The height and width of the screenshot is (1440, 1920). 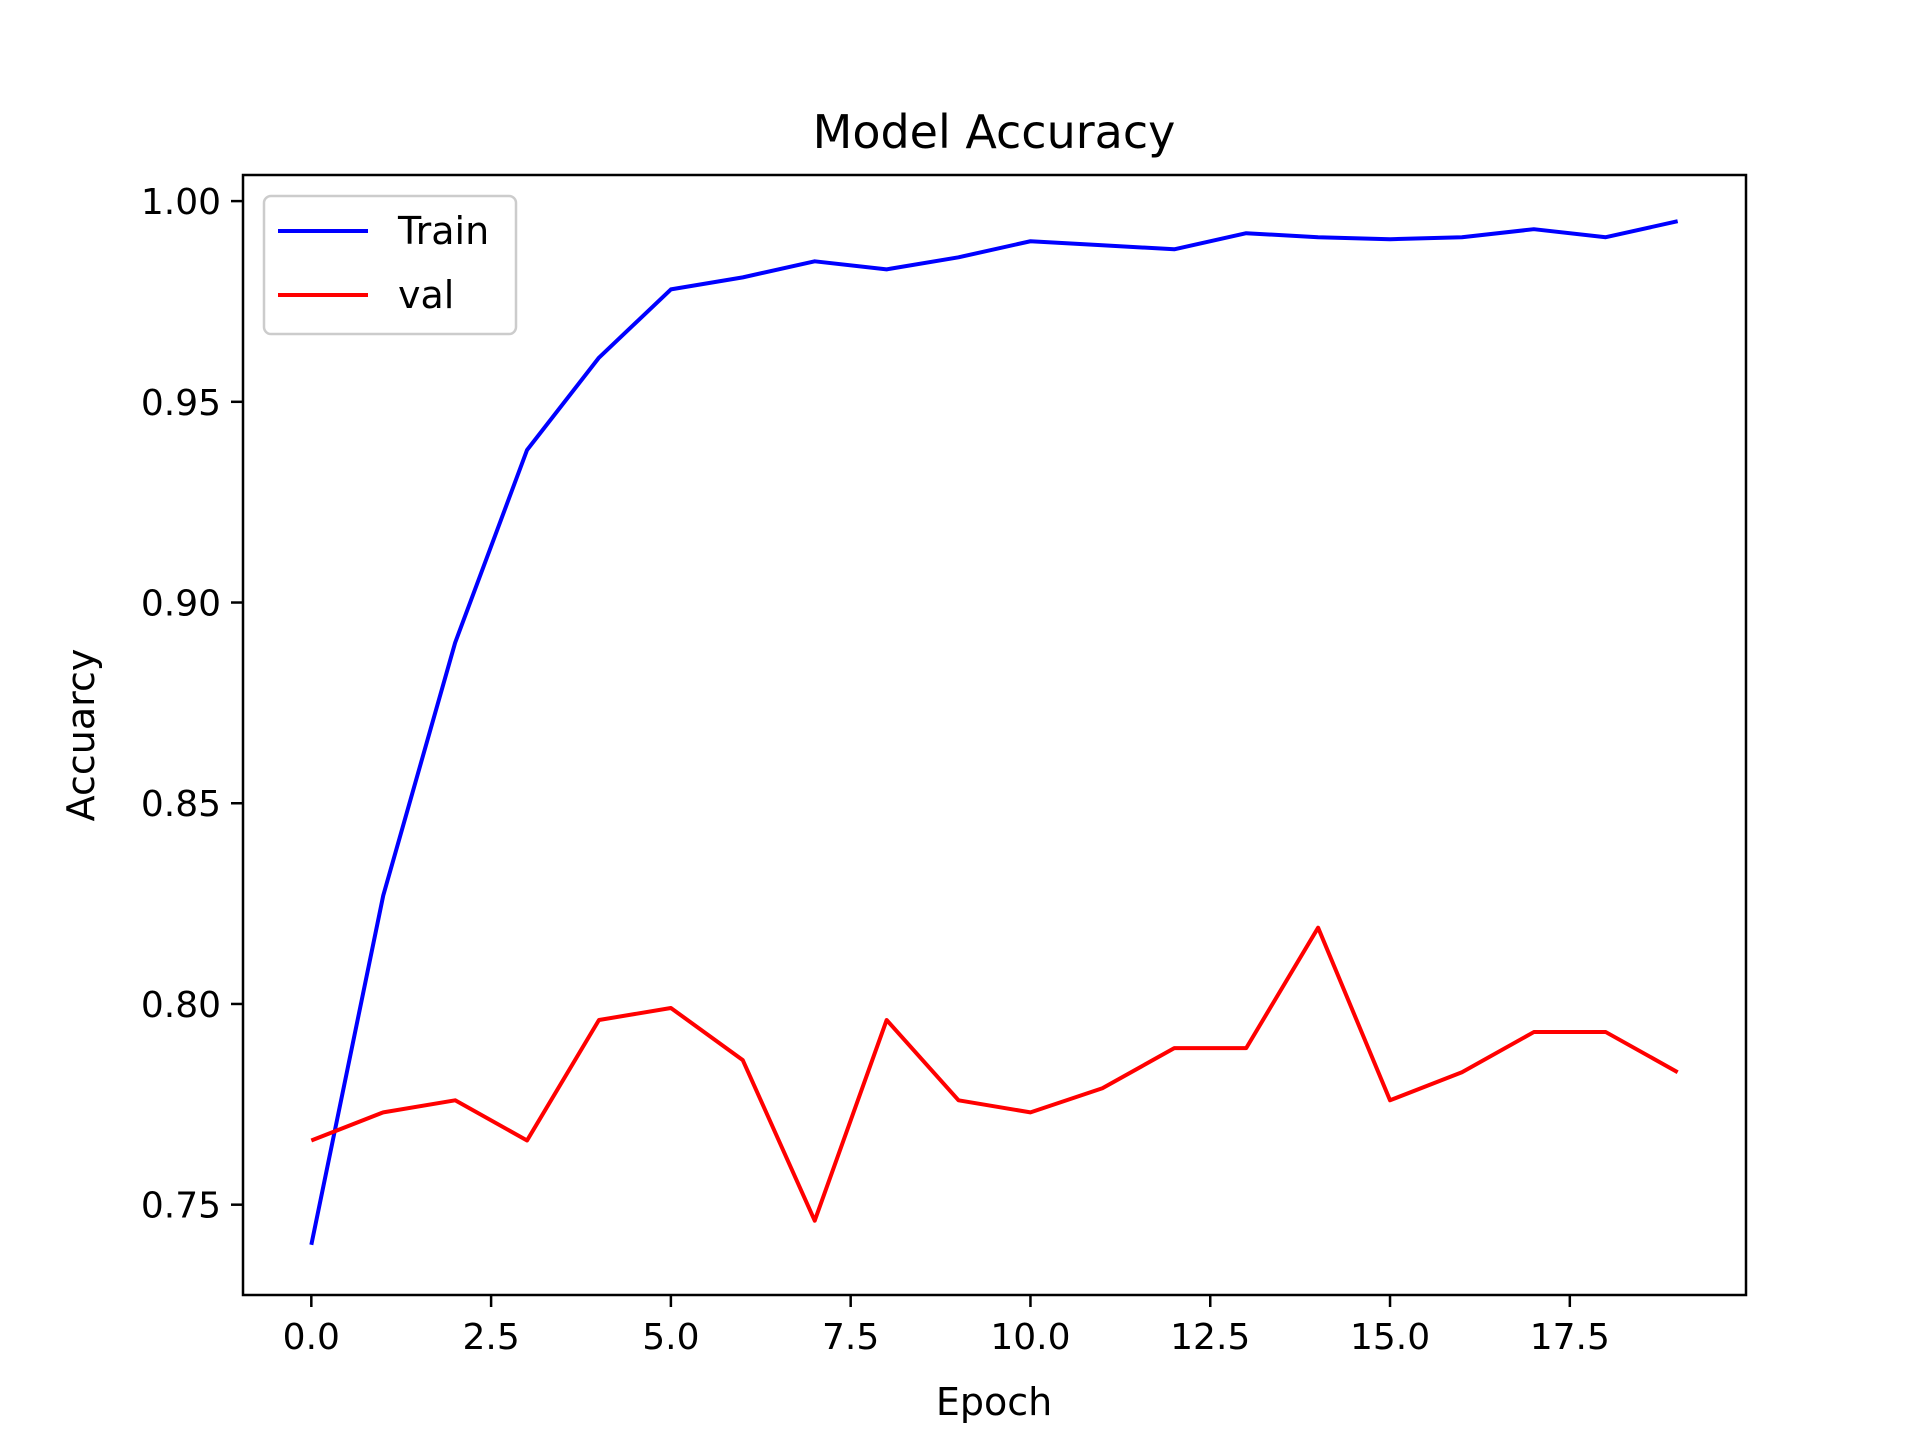 I want to click on y-tick-label: 1.00, so click(x=181, y=202).